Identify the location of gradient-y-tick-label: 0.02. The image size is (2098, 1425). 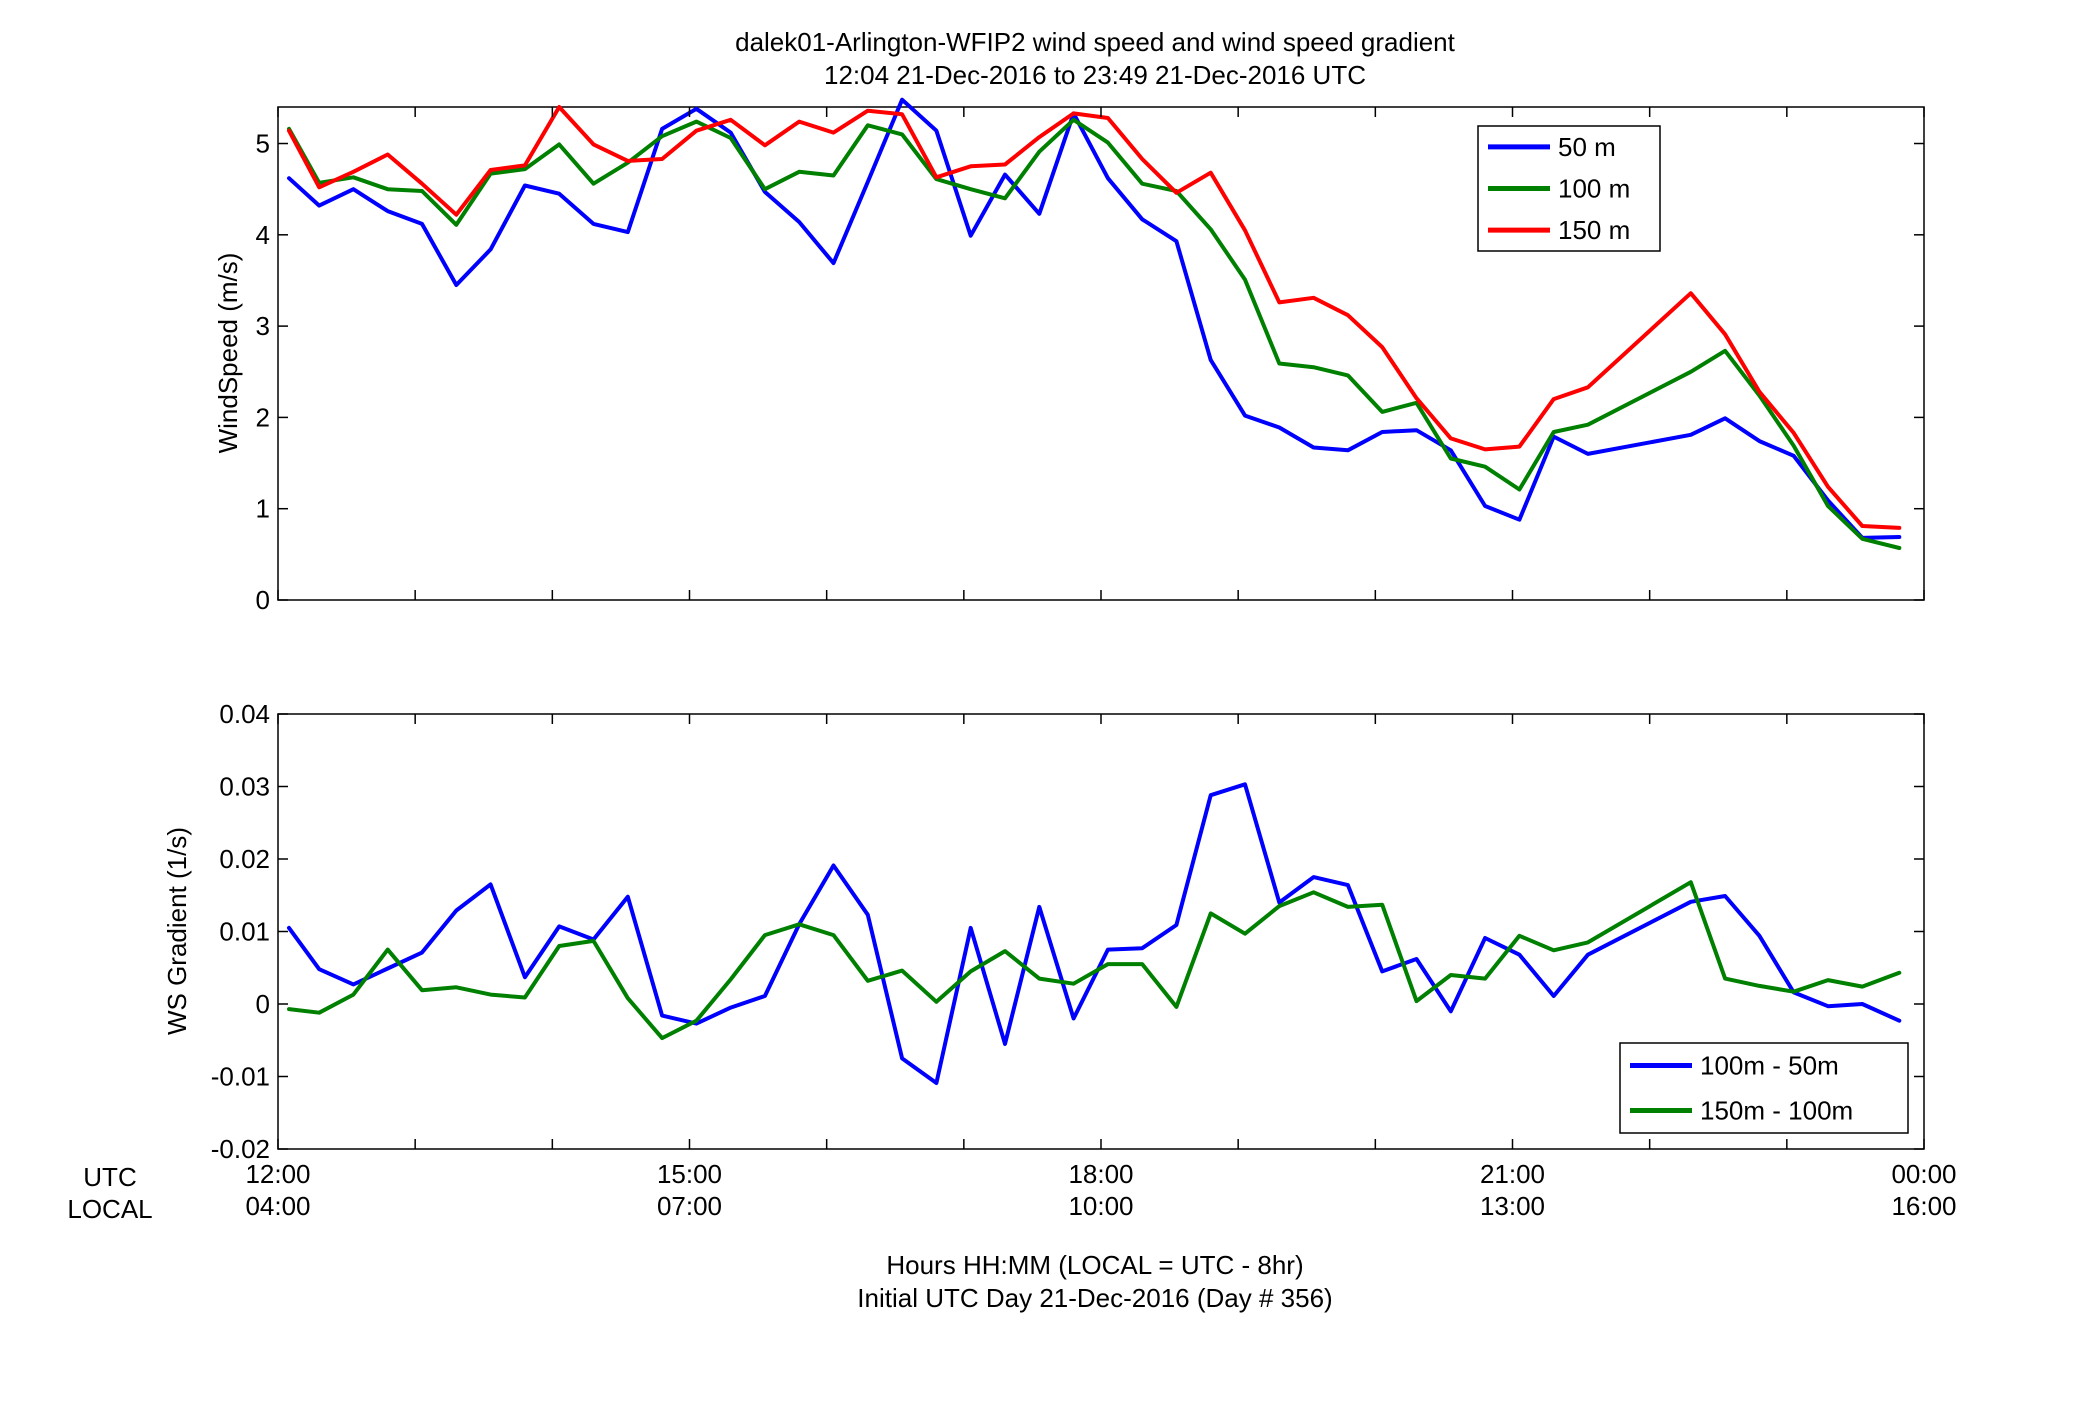
(244, 859).